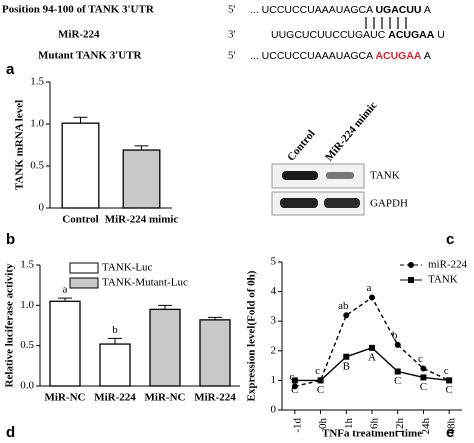  Describe the element at coordinates (252, 335) in the screenshot. I see `y-axis-label: Expression level(Fold of 0h)` at that location.